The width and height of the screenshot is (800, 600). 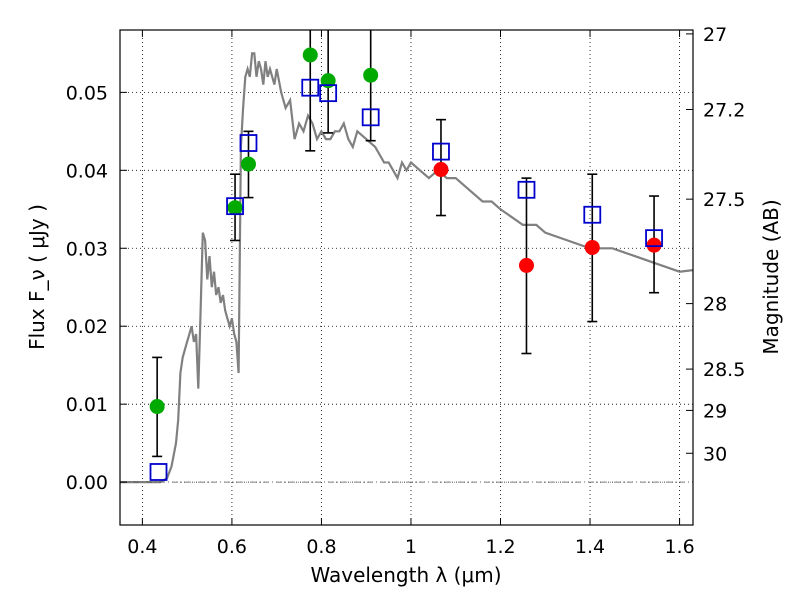 I want to click on y-tick-label: 0.00, so click(x=87, y=483).